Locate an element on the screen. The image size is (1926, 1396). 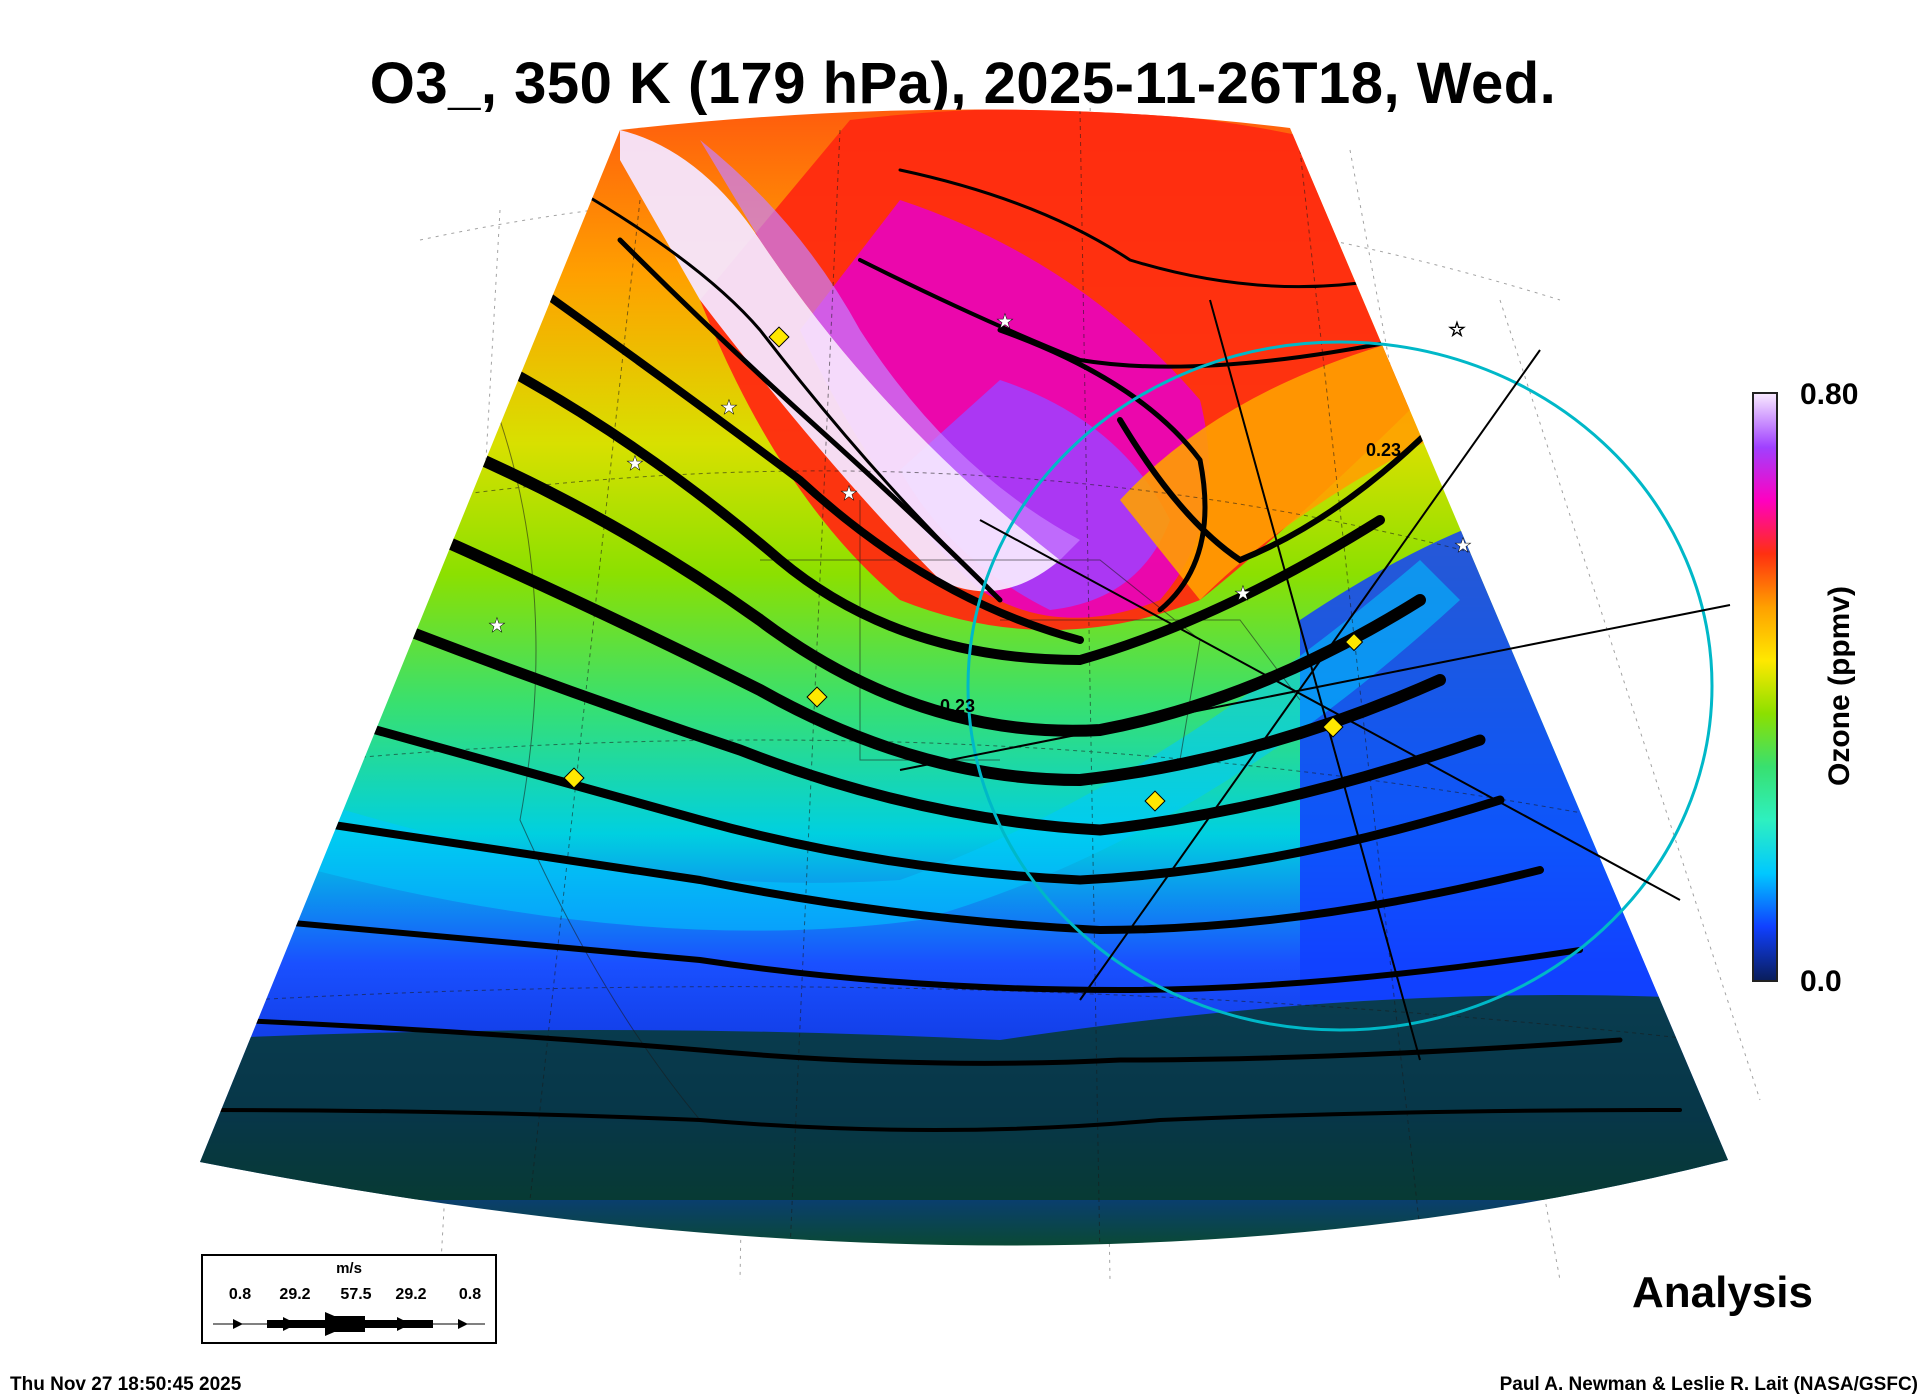
tongue-lavender-edge is located at coordinates (890, 350).